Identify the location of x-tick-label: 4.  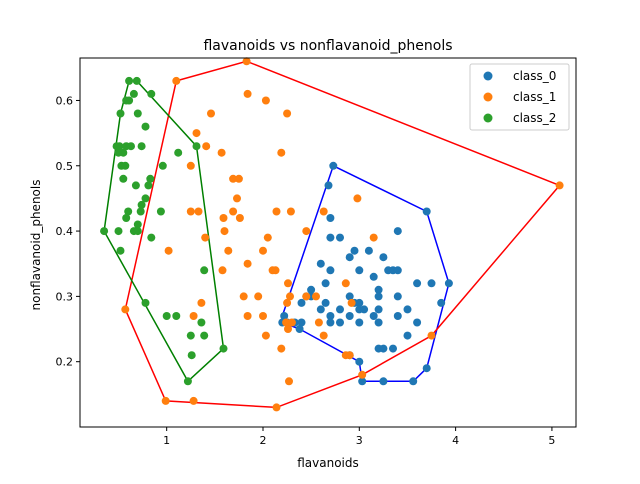
(455, 440).